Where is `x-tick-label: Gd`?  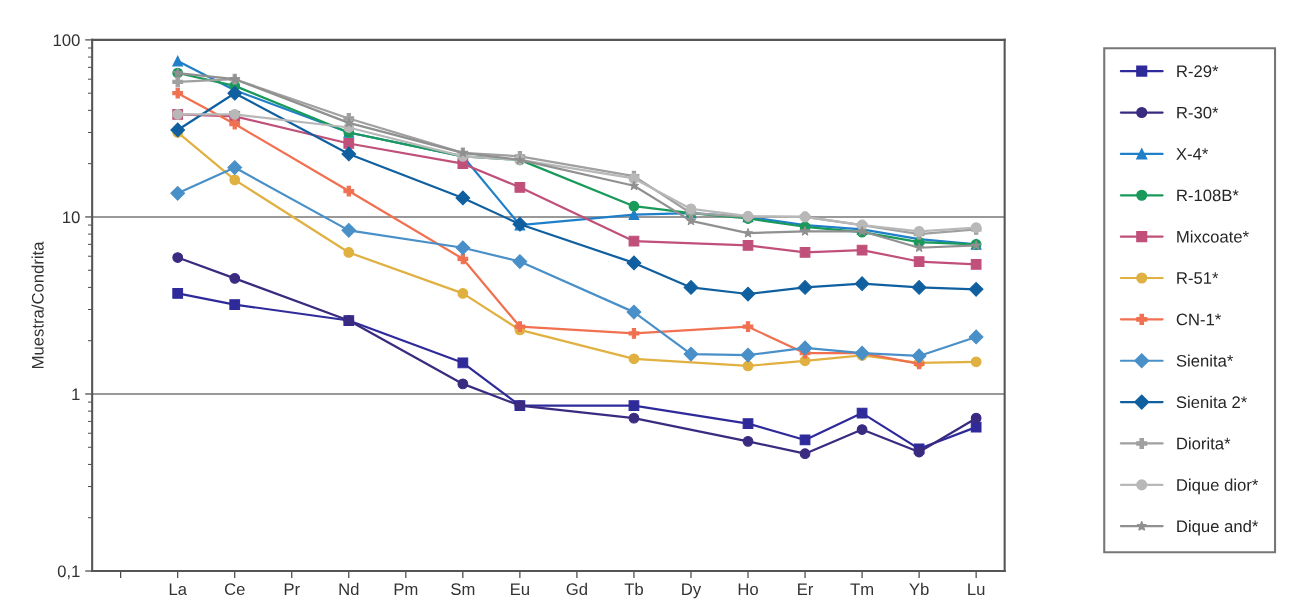 x-tick-label: Gd is located at coordinates (576, 589).